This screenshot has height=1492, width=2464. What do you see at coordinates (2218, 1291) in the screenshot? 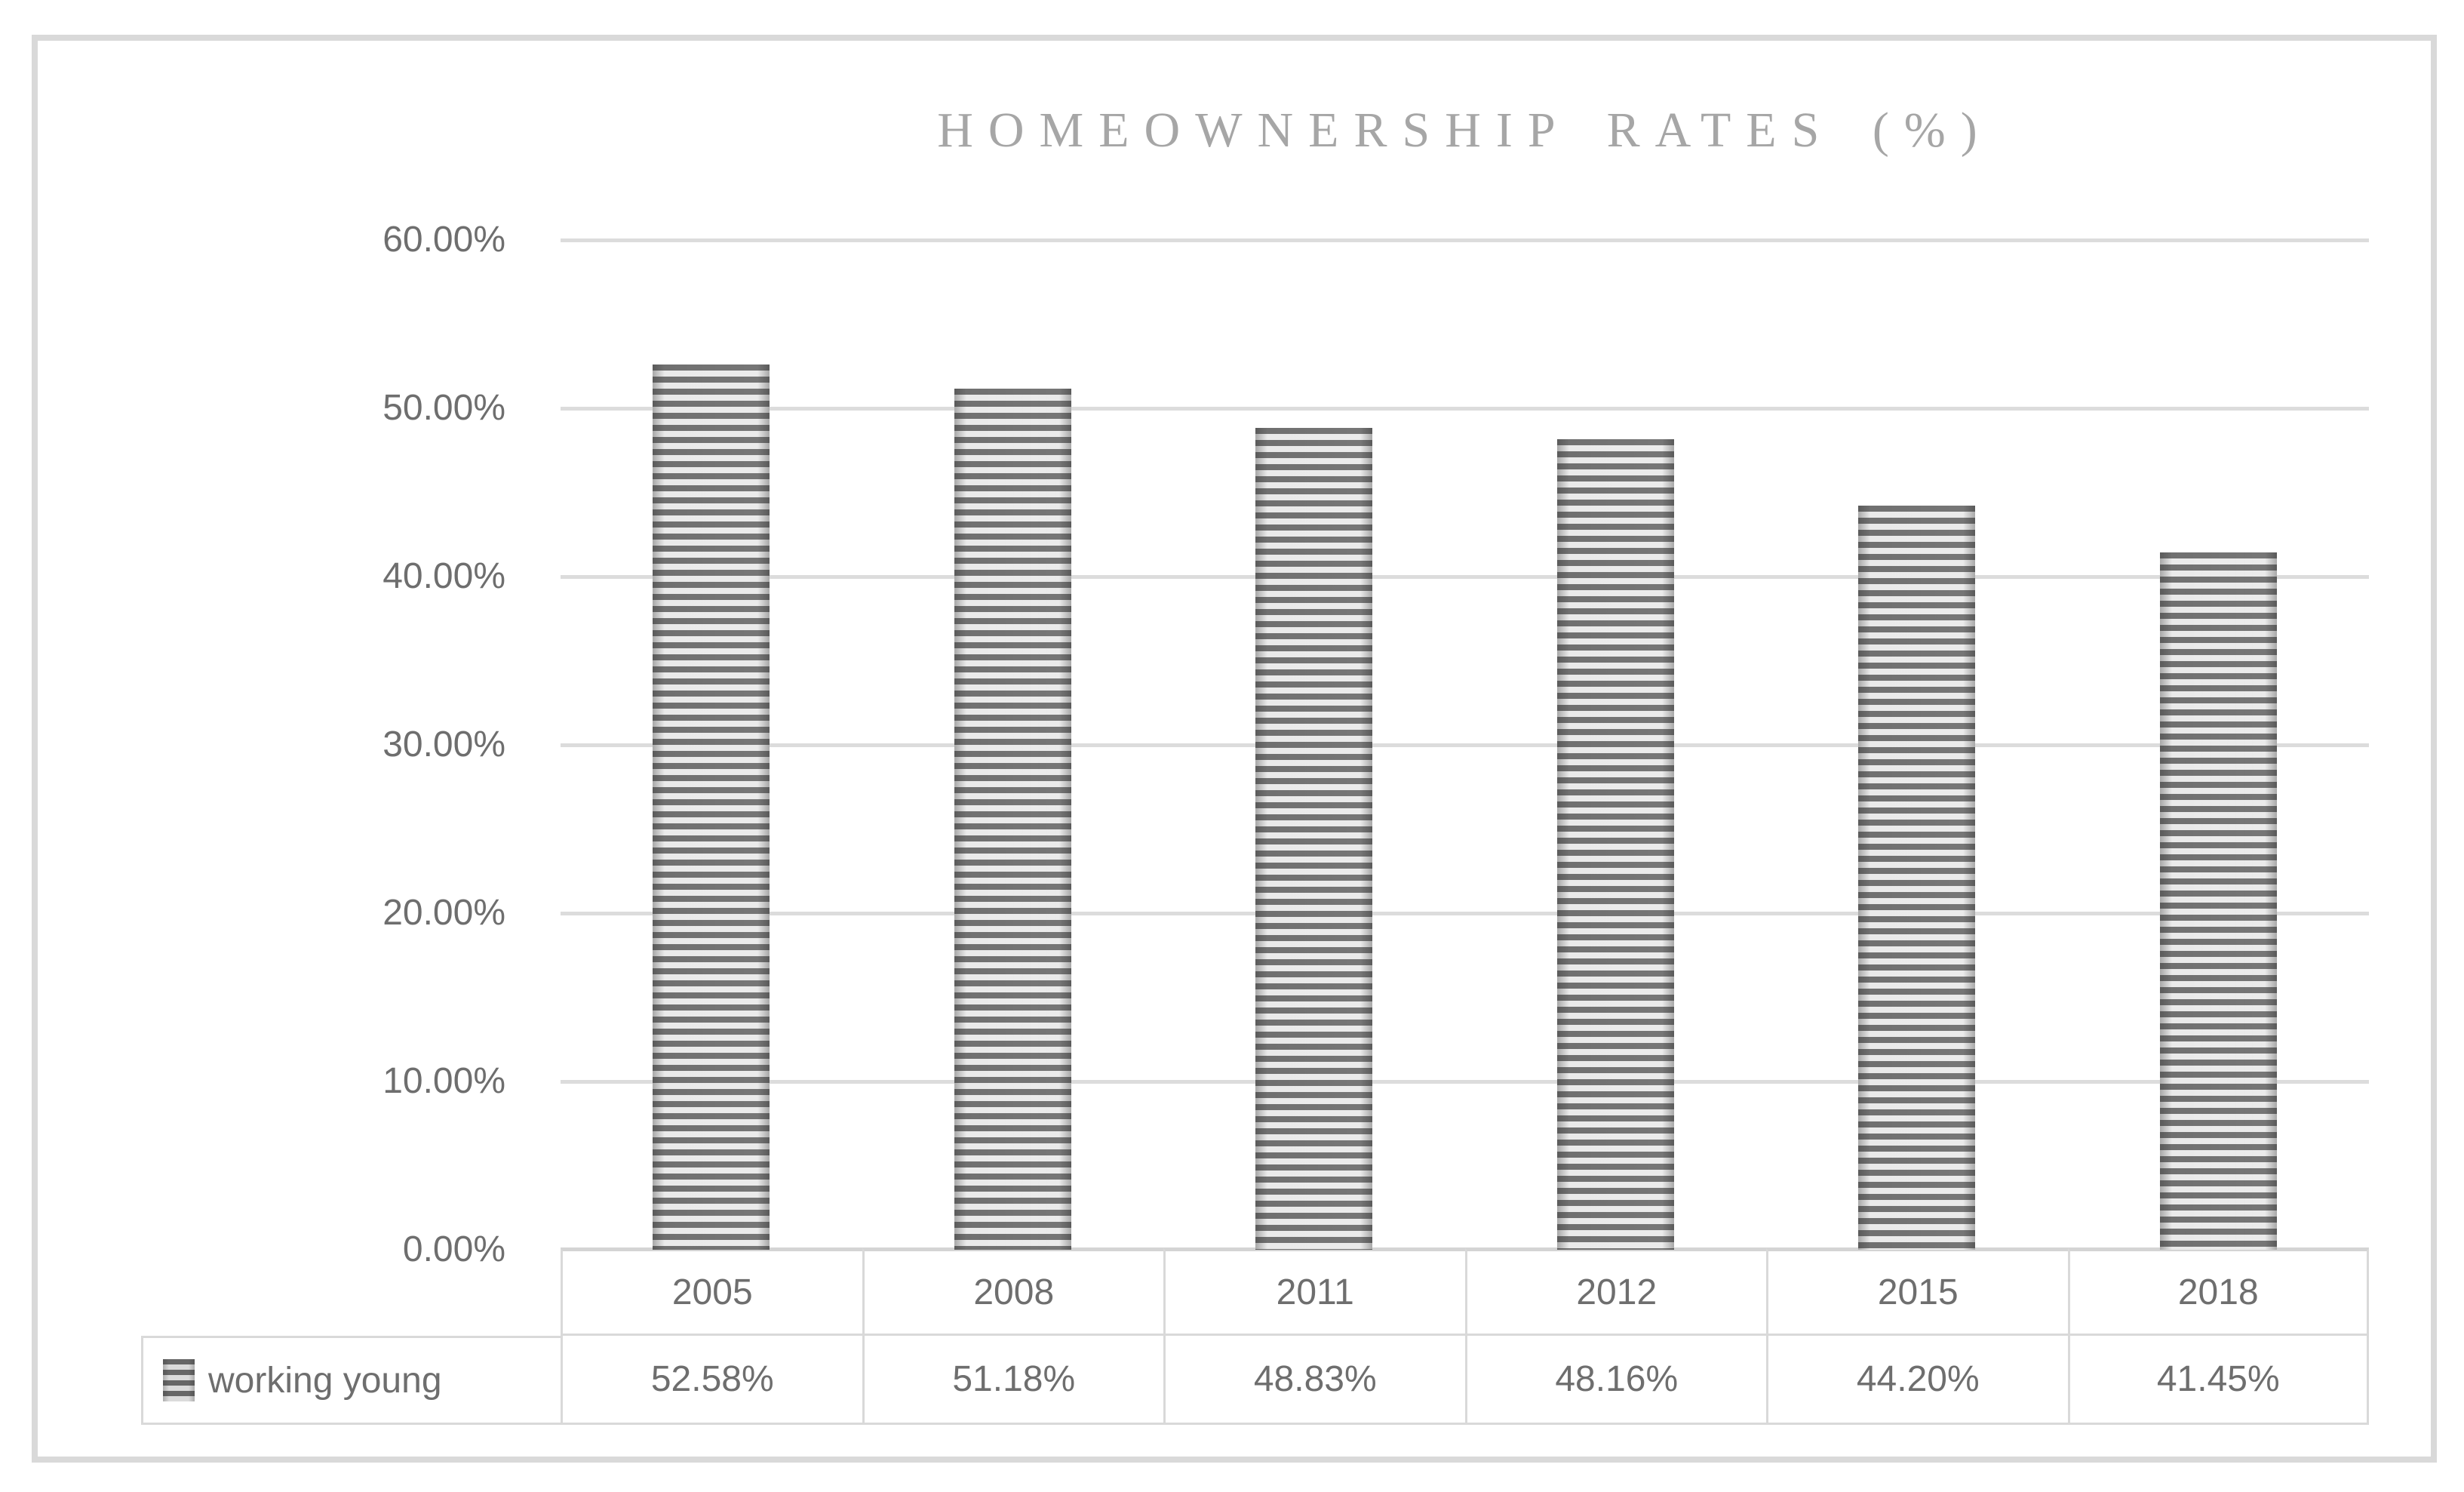
I see `table-year-cell-2018: 2018` at bounding box center [2218, 1291].